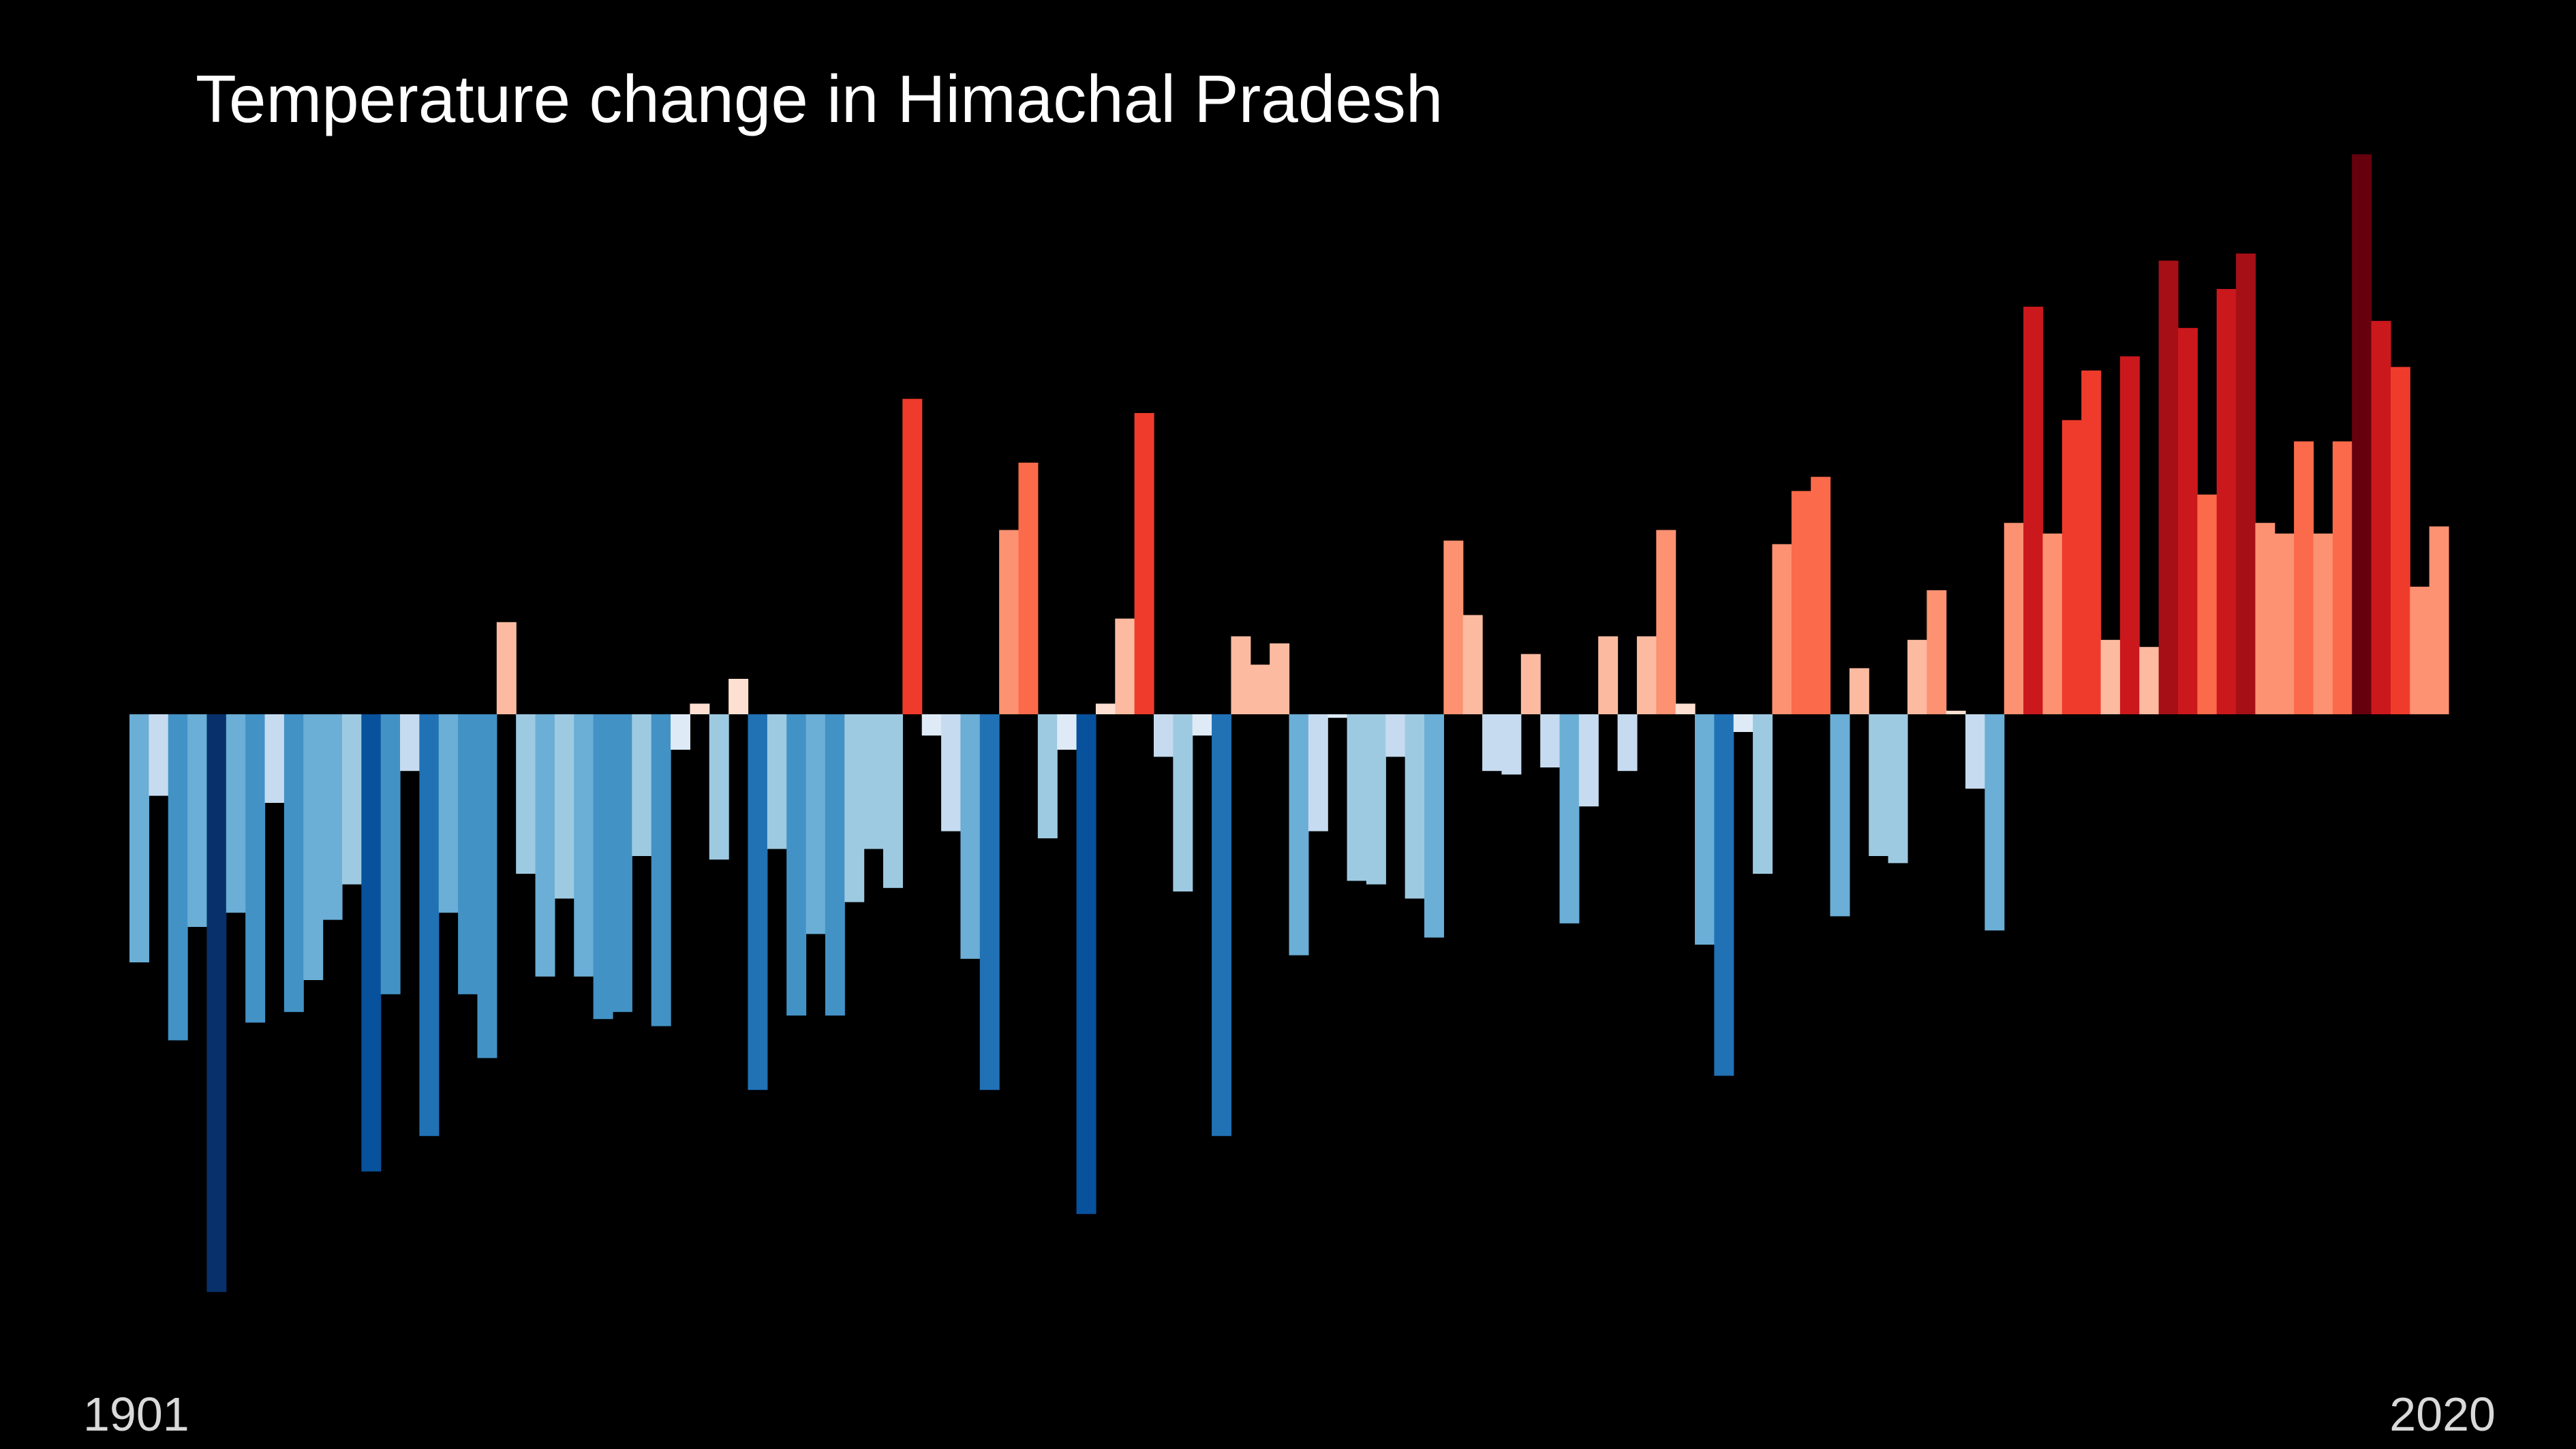 This screenshot has height=1449, width=2576. What do you see at coordinates (1782, 629) in the screenshot?
I see `bar-1986` at bounding box center [1782, 629].